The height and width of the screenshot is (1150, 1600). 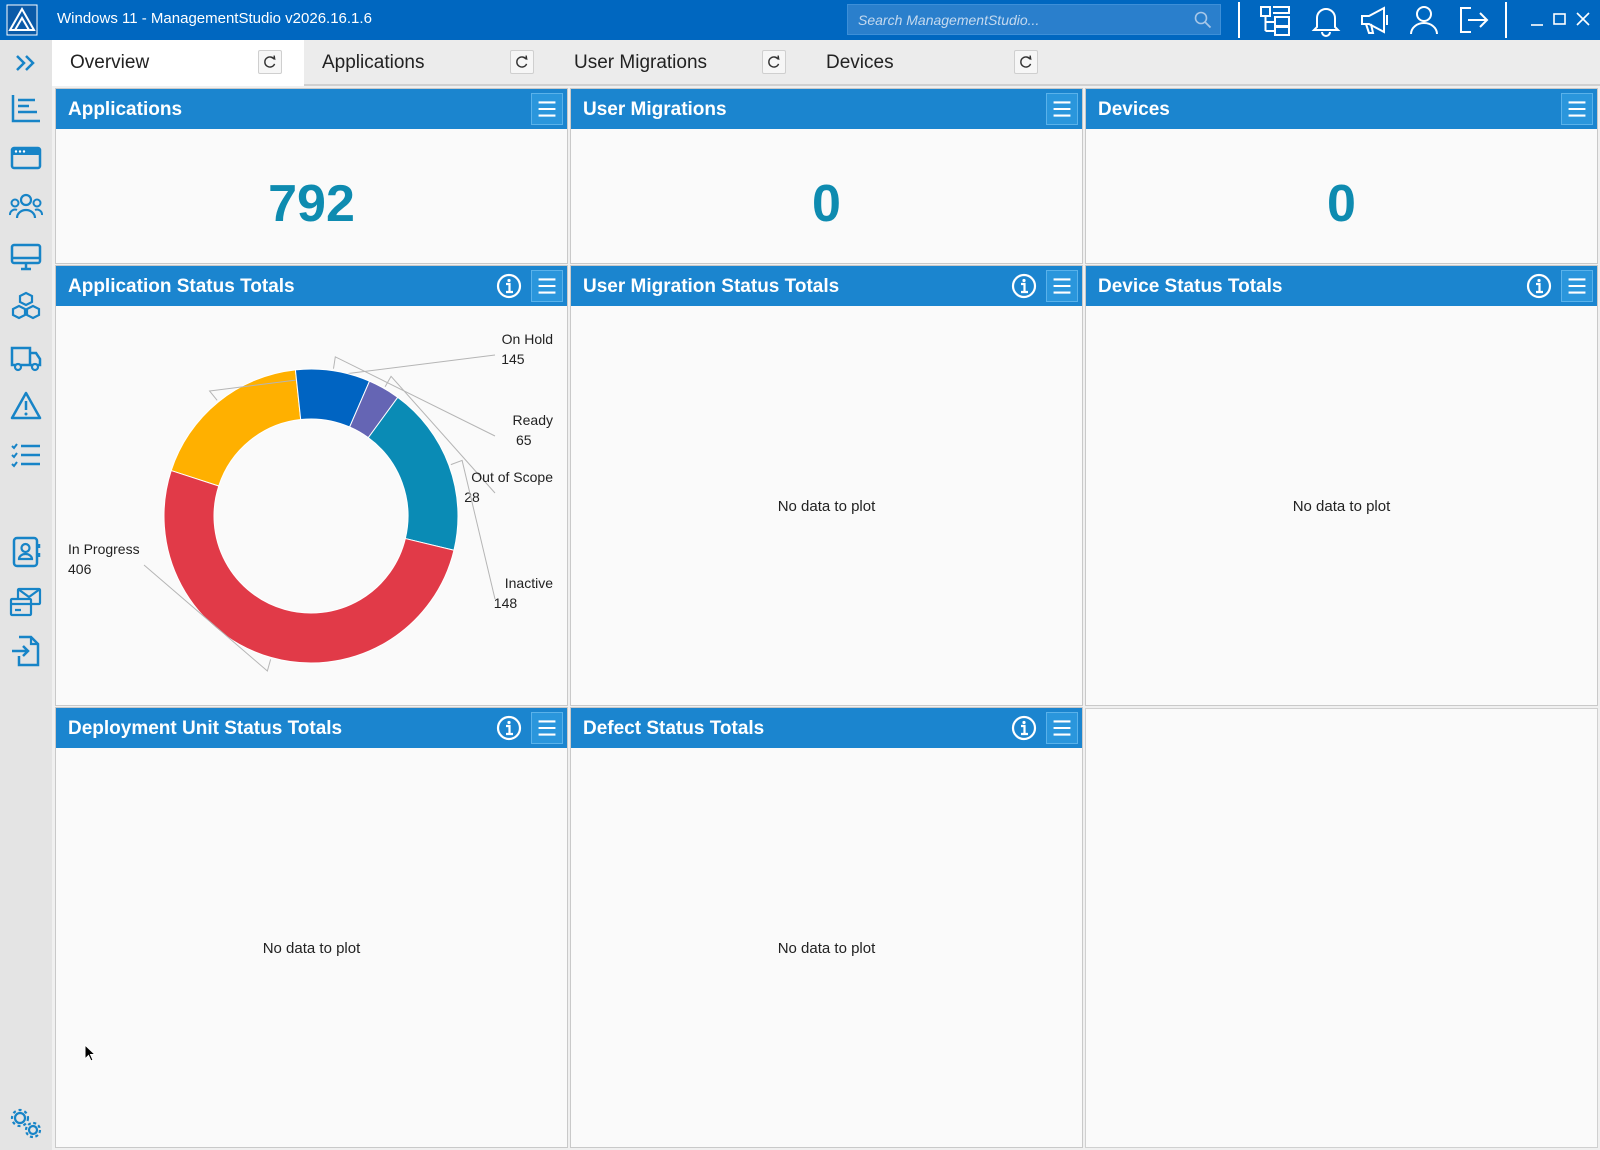 What do you see at coordinates (1341, 109) in the screenshot?
I see `panel-header: Devices` at bounding box center [1341, 109].